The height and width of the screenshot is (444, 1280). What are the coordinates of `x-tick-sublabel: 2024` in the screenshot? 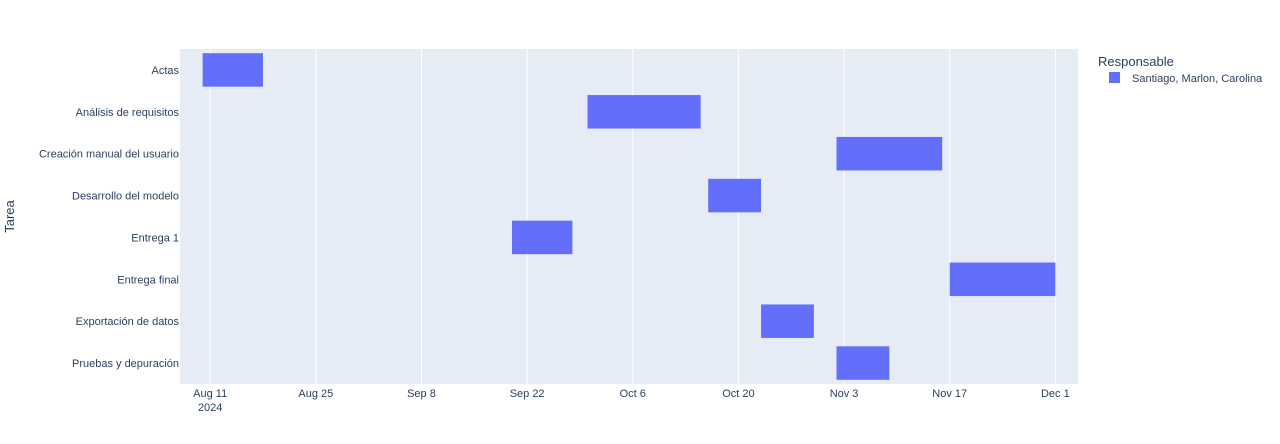 It's located at (210, 408).